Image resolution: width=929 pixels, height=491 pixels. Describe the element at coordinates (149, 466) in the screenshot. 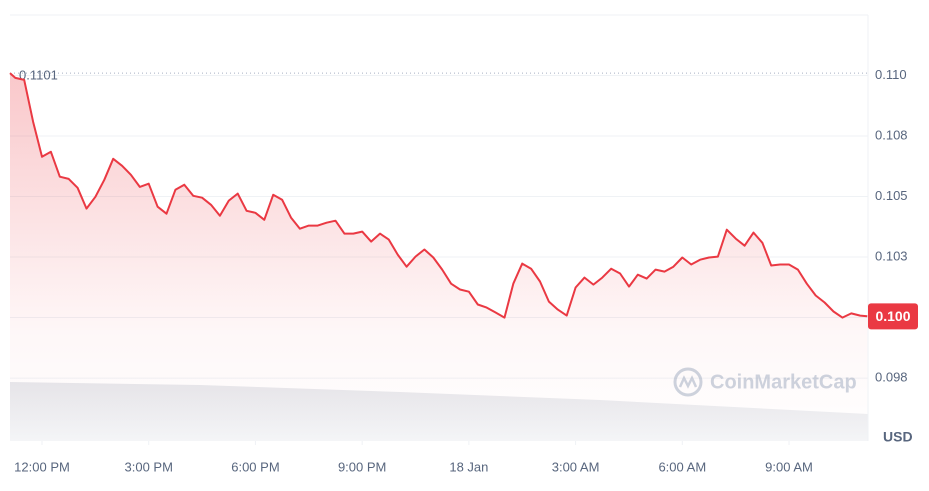

I see `x-tick-label: 3:00 PM` at that location.